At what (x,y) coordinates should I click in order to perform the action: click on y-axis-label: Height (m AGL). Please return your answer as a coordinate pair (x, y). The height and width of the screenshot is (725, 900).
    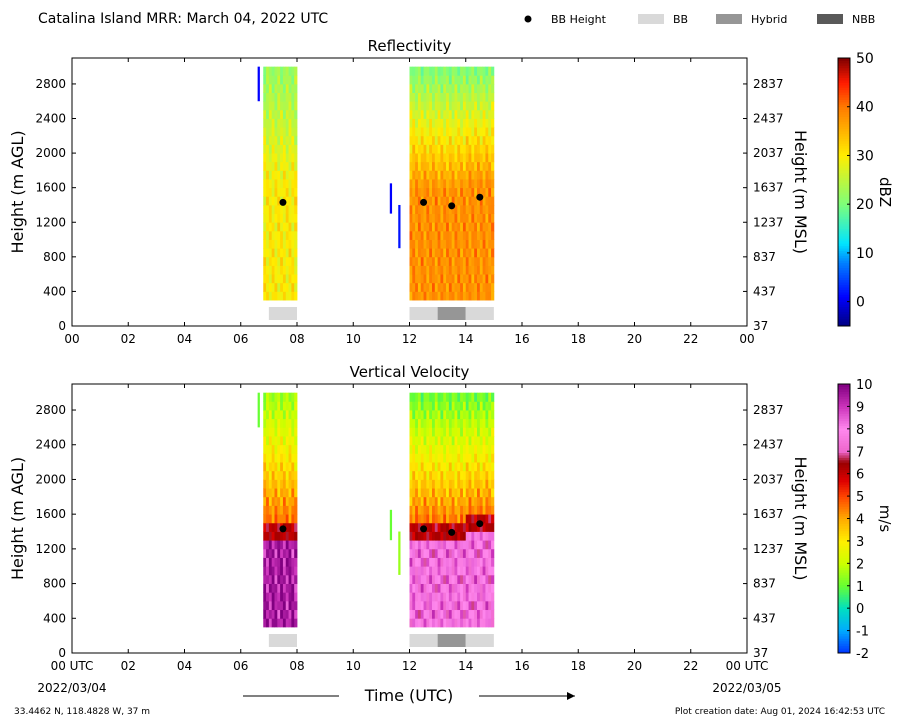
    Looking at the image, I should click on (17, 191).